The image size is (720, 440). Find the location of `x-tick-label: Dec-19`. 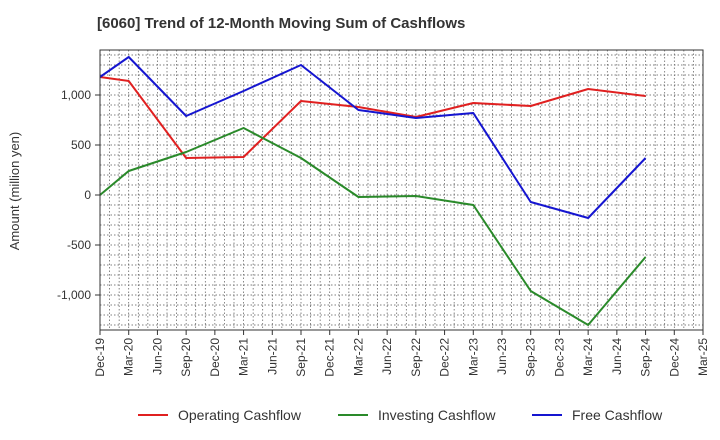

x-tick-label: Dec-19 is located at coordinates (100, 357).